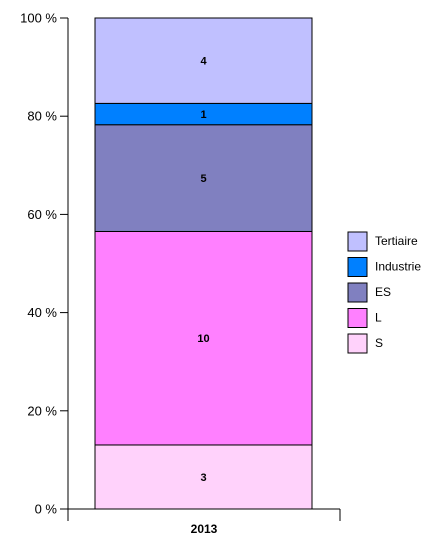 The height and width of the screenshot is (539, 430). What do you see at coordinates (38, 18) in the screenshot?
I see `y-tick-label: 100 %` at bounding box center [38, 18].